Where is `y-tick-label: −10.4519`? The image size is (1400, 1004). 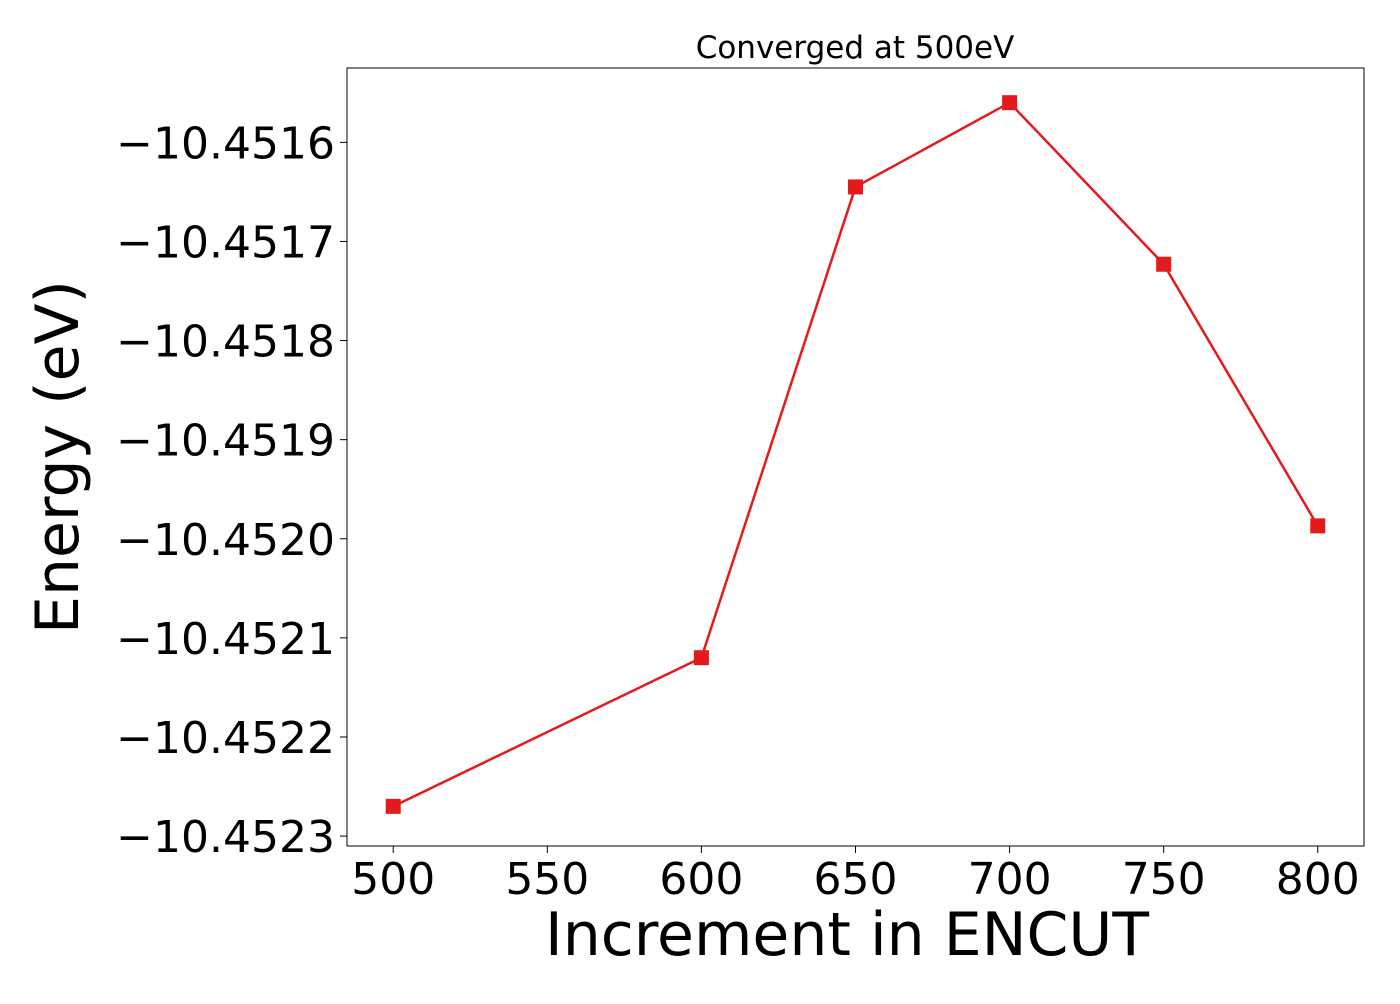
y-tick-label: −10.4519 is located at coordinates (225, 441).